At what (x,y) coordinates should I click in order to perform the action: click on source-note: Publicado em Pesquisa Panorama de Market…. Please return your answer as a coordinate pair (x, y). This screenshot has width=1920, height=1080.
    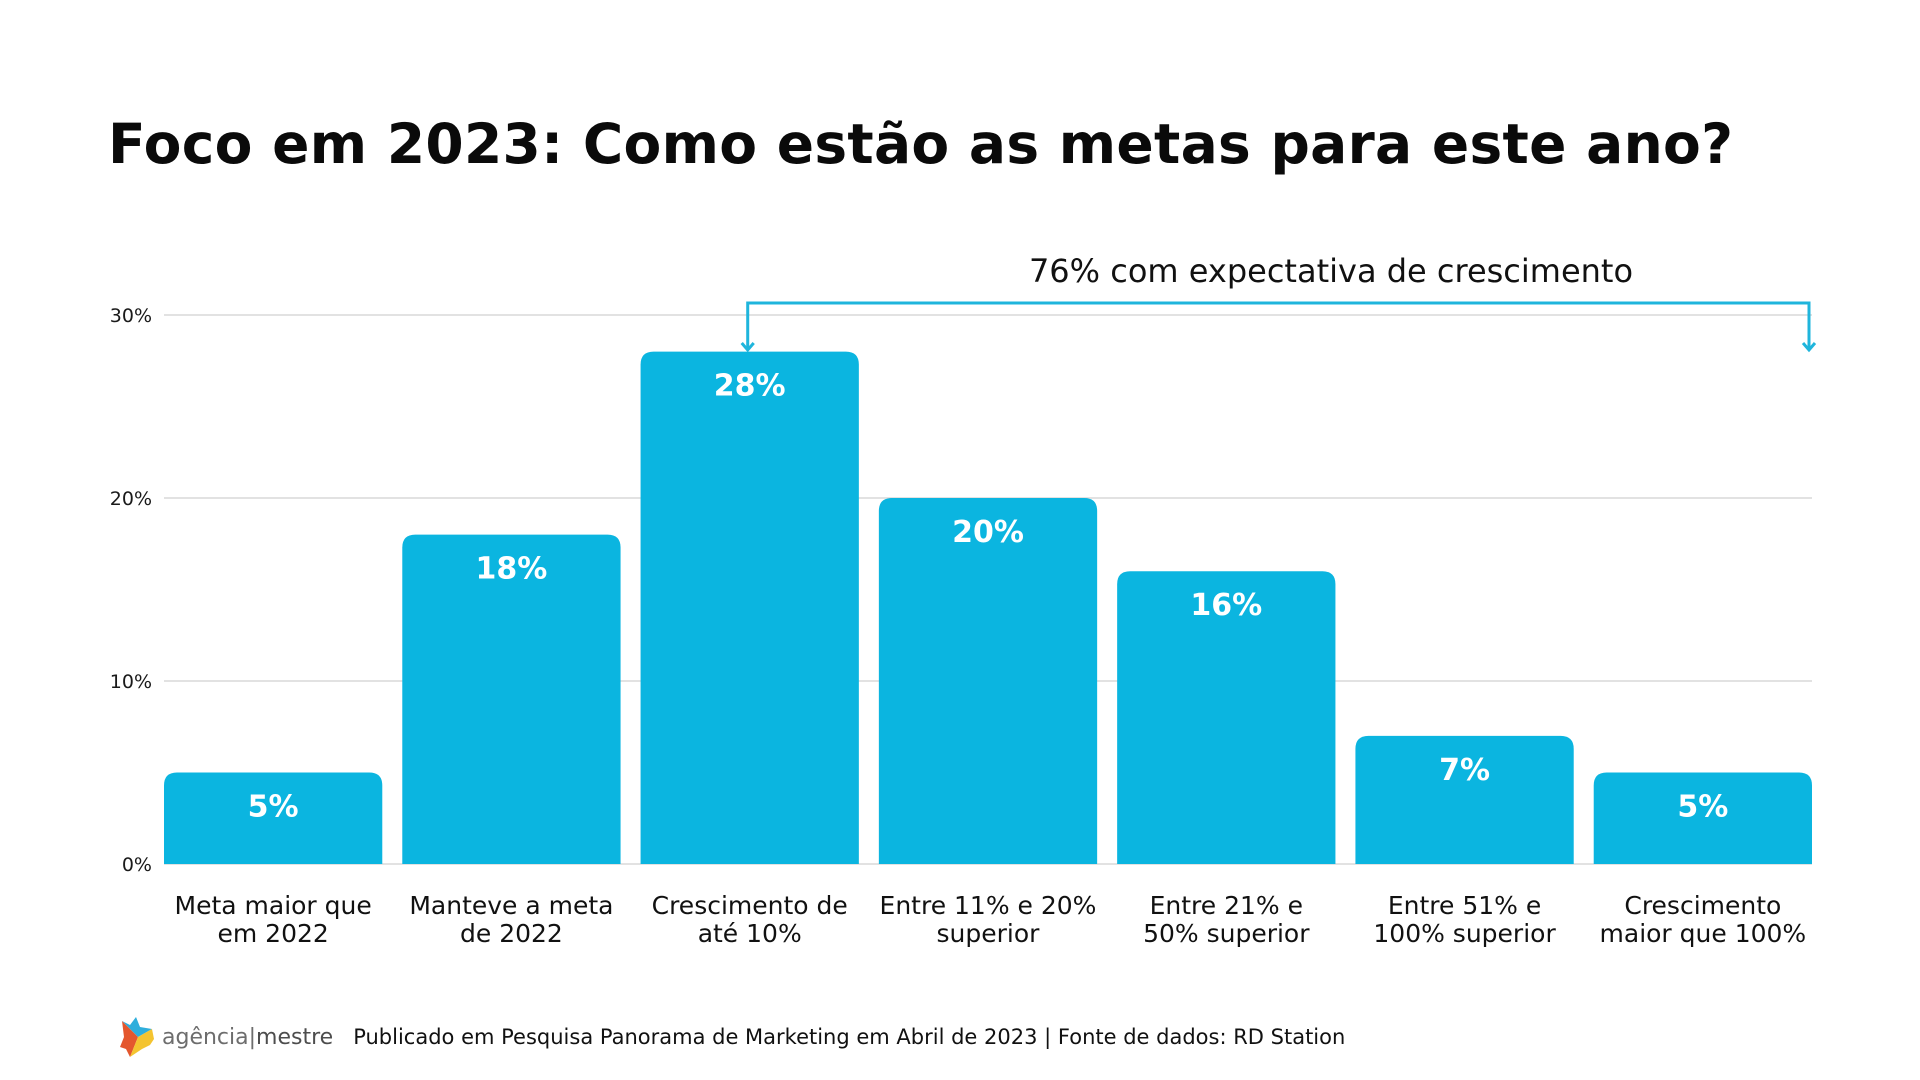
    Looking at the image, I should click on (849, 1037).